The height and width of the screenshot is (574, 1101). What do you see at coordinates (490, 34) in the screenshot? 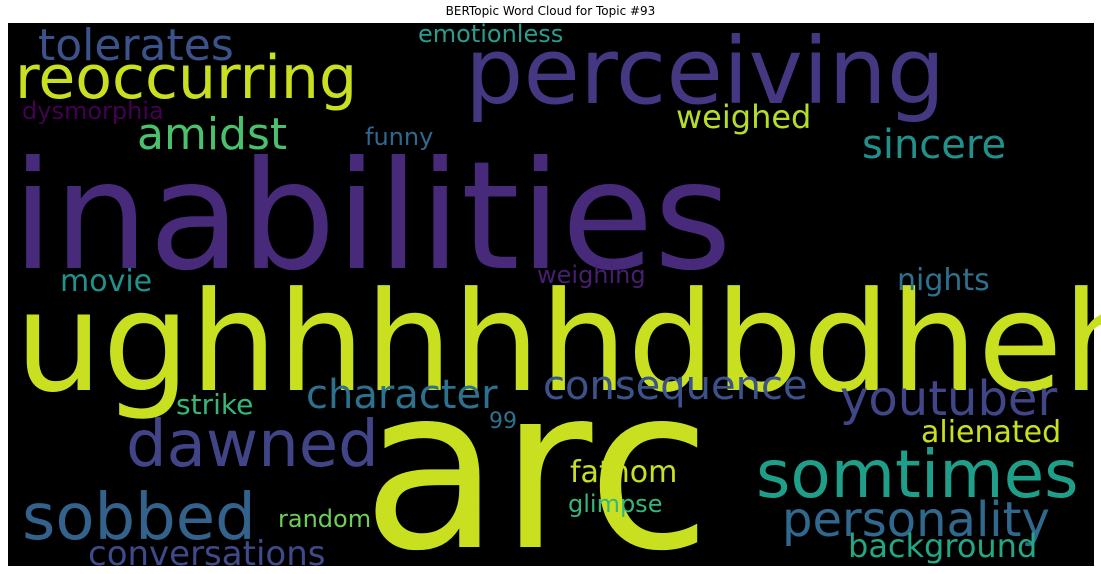
I see `word-emotionless: emotionless` at bounding box center [490, 34].